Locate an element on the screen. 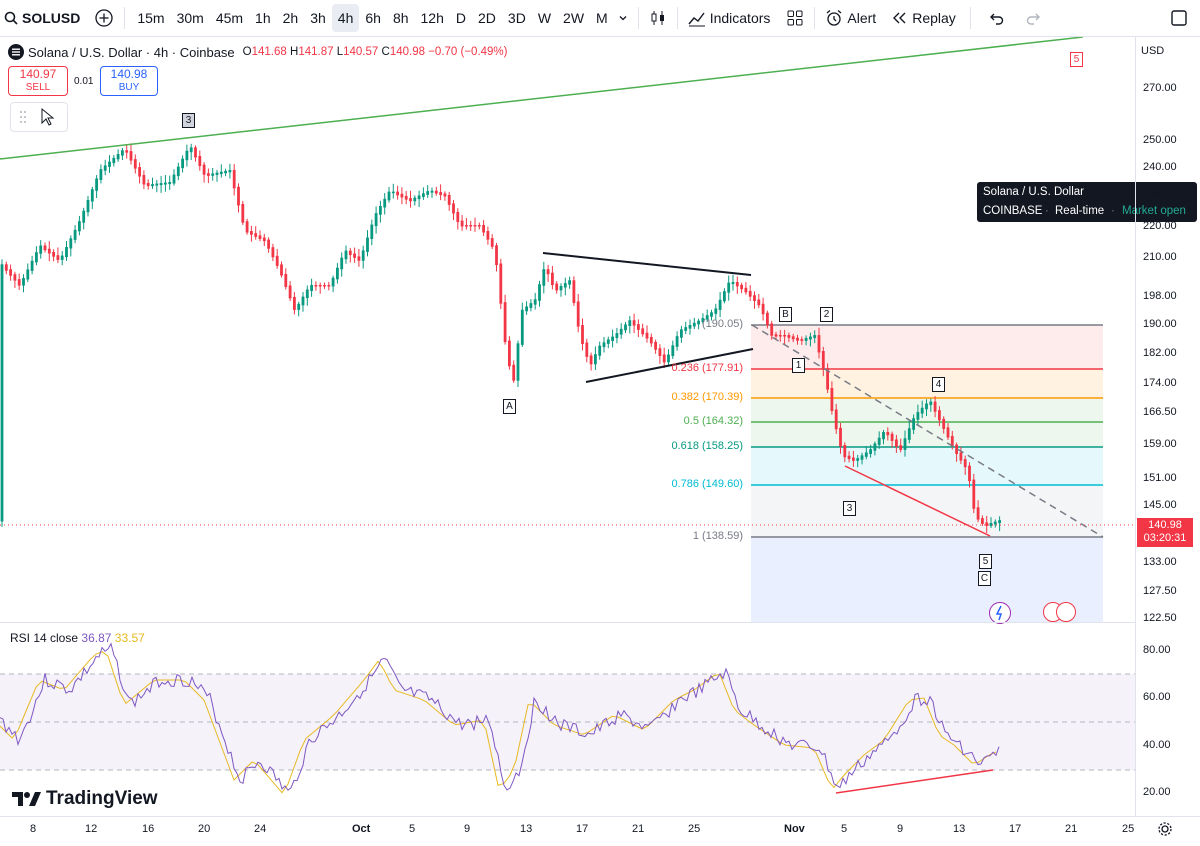 This screenshot has width=1200, height=846. interval-2w: 2W is located at coordinates (574, 18).